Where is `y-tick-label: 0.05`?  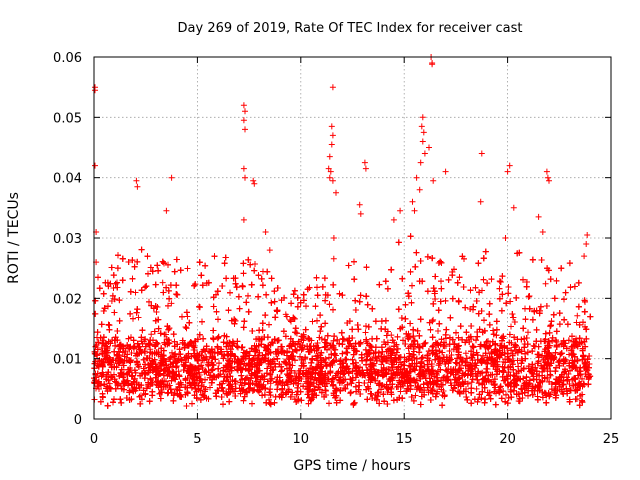
y-tick-label: 0.05 is located at coordinates (67, 118).